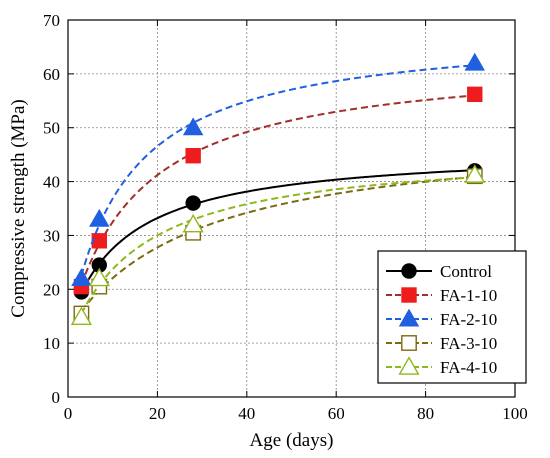 This screenshot has width=550, height=458. I want to click on y-tick-label: 30, so click(51, 235).